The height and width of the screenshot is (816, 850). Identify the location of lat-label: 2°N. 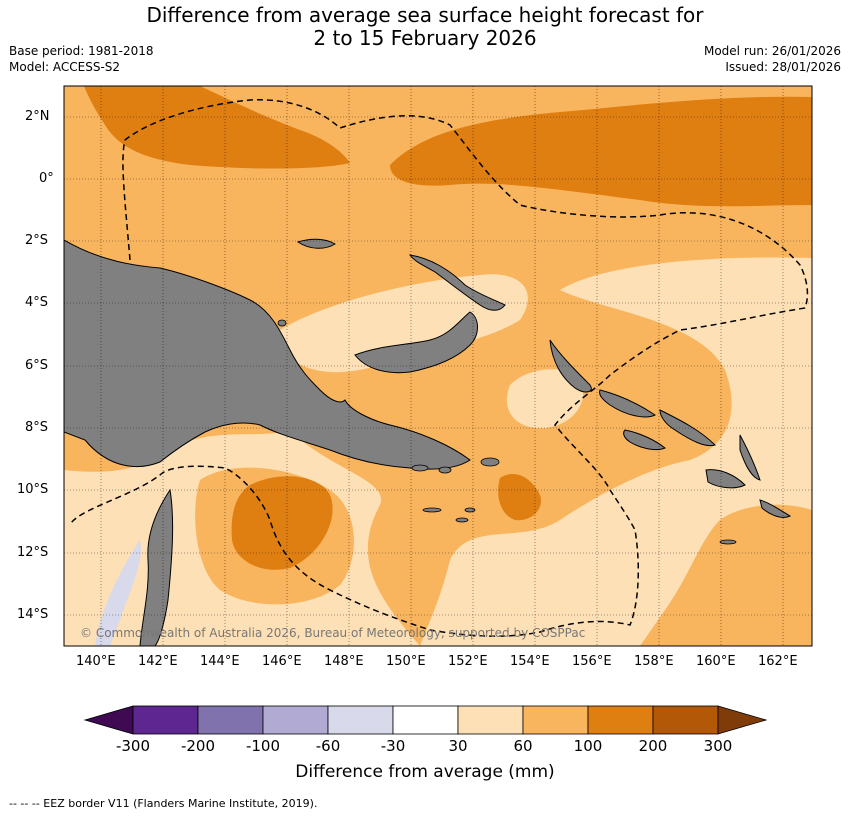
(37, 116).